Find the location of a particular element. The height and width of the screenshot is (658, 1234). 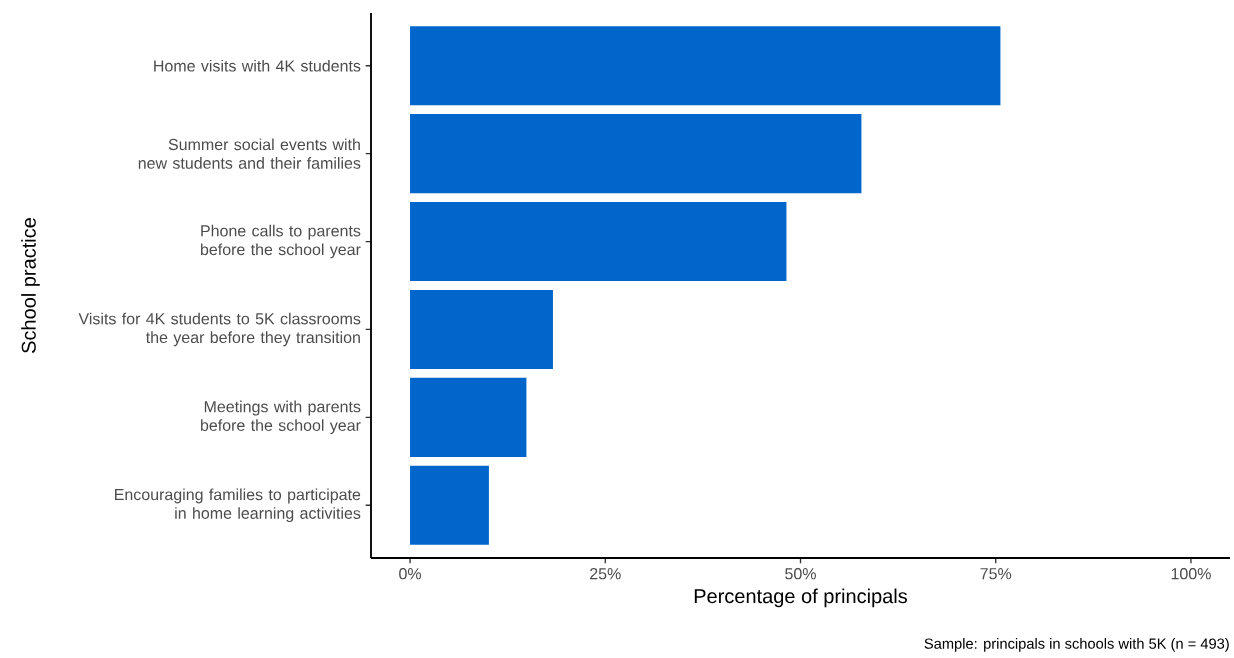

y-tick-label: Visits for 4K students to 5K classrooms the year before they transition is located at coordinates (219, 329).